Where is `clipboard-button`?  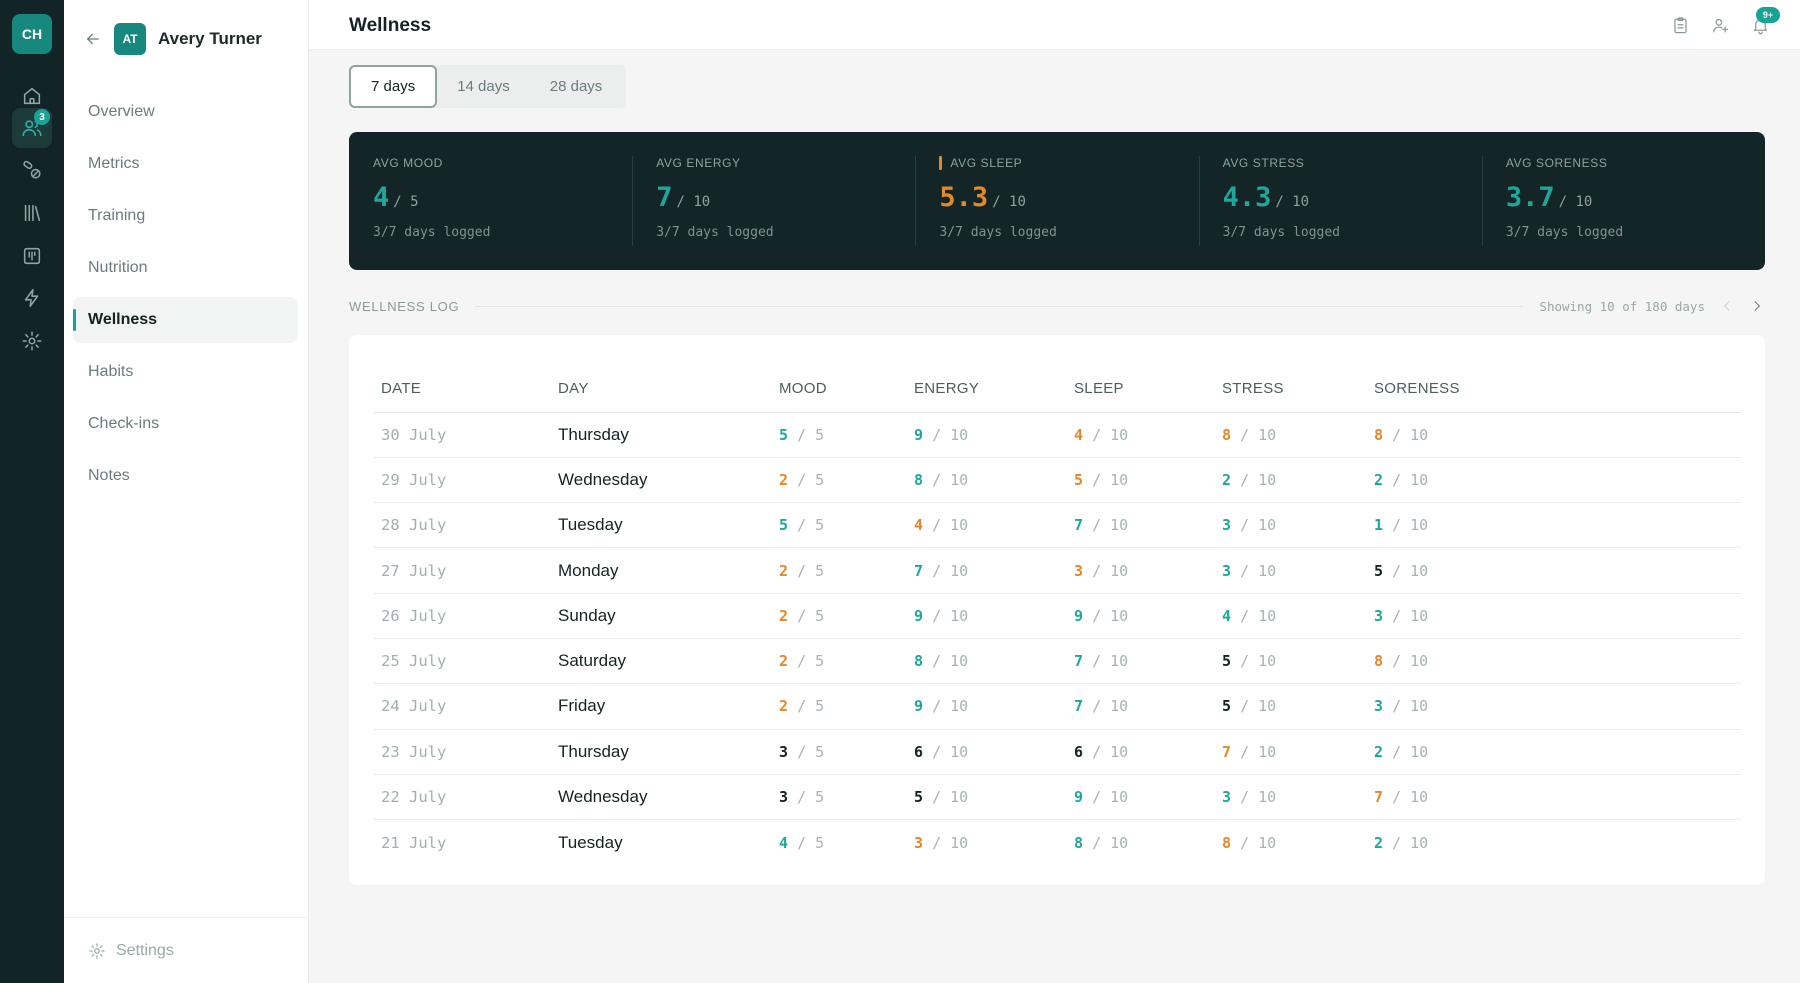 clipboard-button is located at coordinates (1680, 25).